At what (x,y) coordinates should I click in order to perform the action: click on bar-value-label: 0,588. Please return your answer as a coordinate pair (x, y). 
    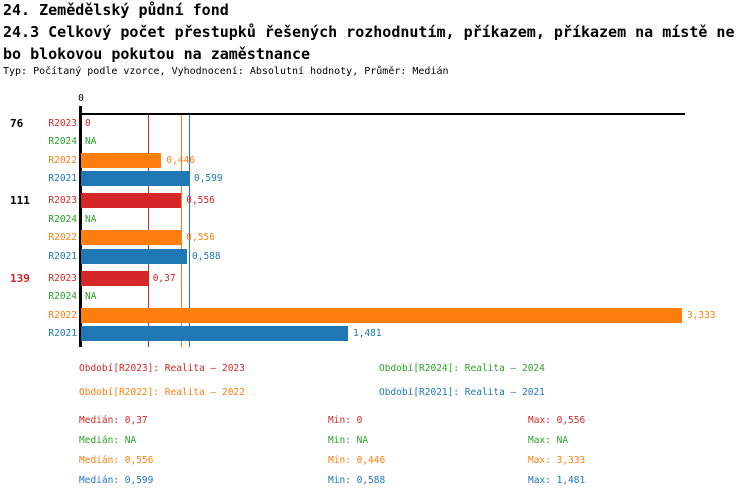
    Looking at the image, I should click on (206, 256).